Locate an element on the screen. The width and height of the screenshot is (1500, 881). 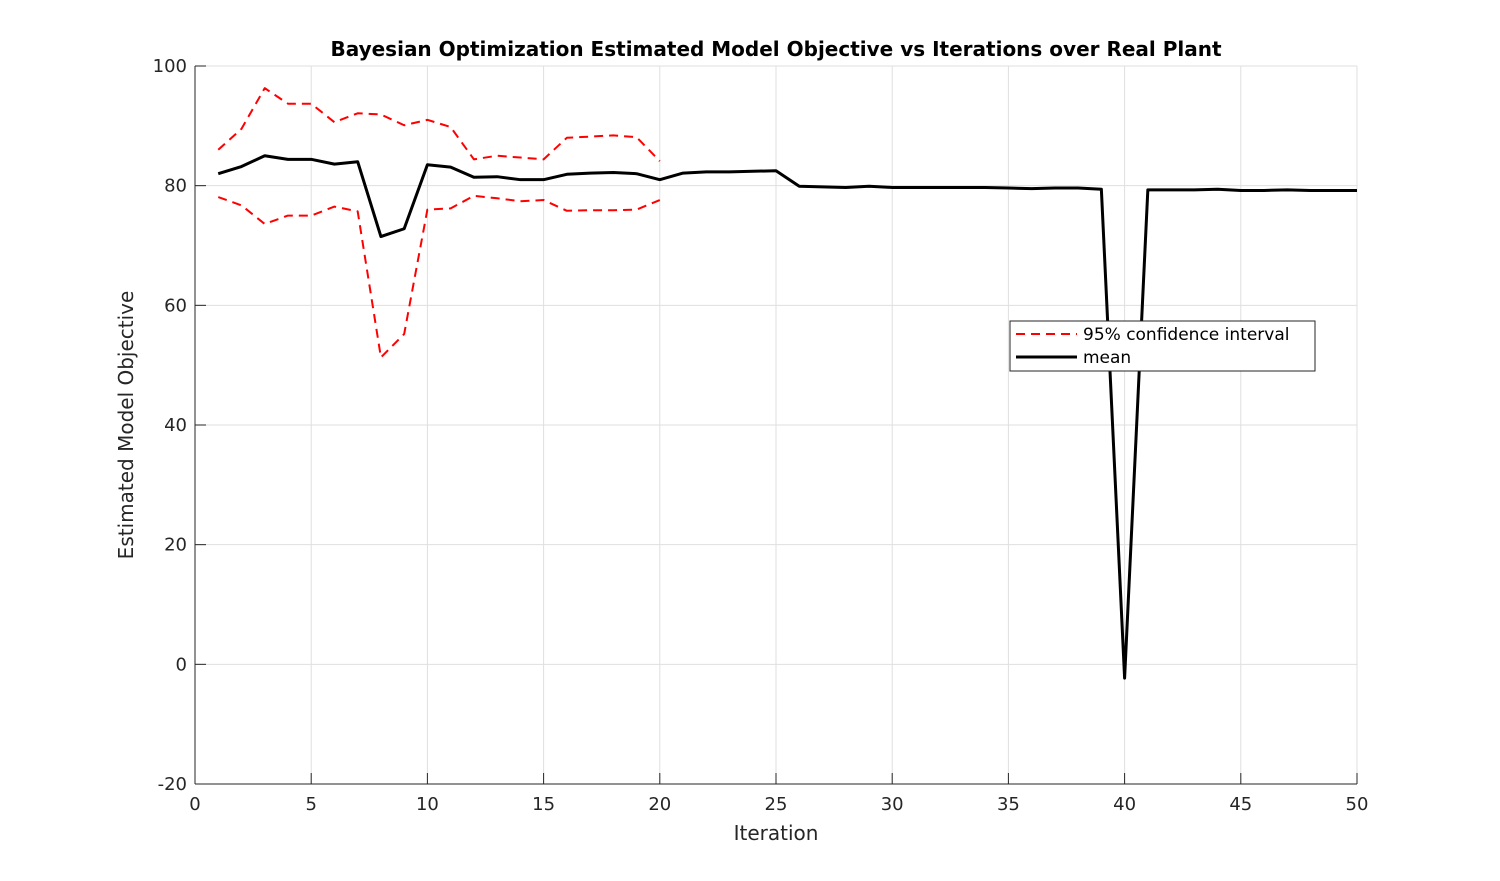
x-tick-label: 0 is located at coordinates (194, 804).